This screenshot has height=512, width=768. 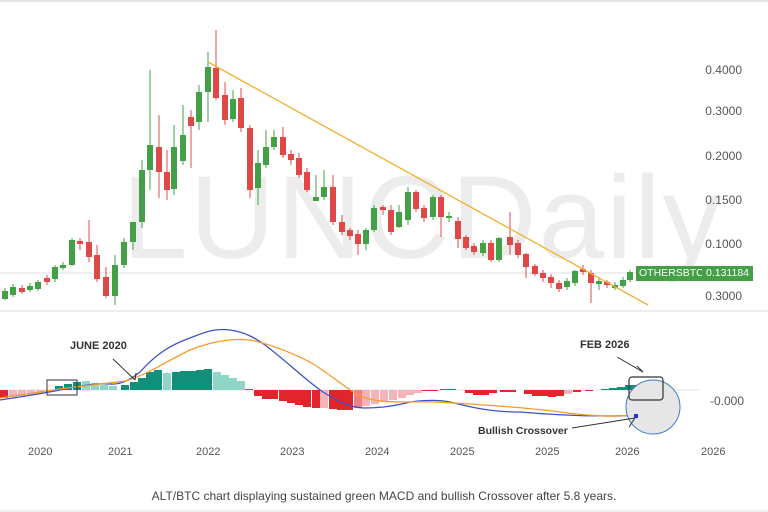 What do you see at coordinates (671, 273) in the screenshot?
I see `symbol-tag: OTHERSBTC` at bounding box center [671, 273].